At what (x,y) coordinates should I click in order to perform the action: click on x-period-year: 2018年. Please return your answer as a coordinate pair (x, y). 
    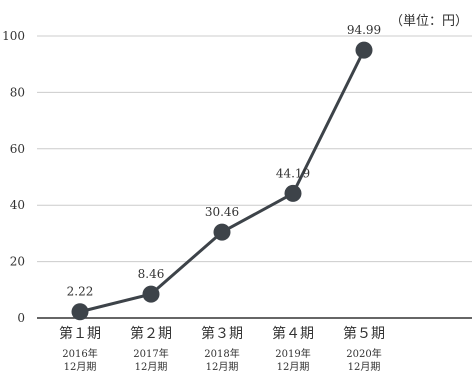
    Looking at the image, I should click on (221, 353).